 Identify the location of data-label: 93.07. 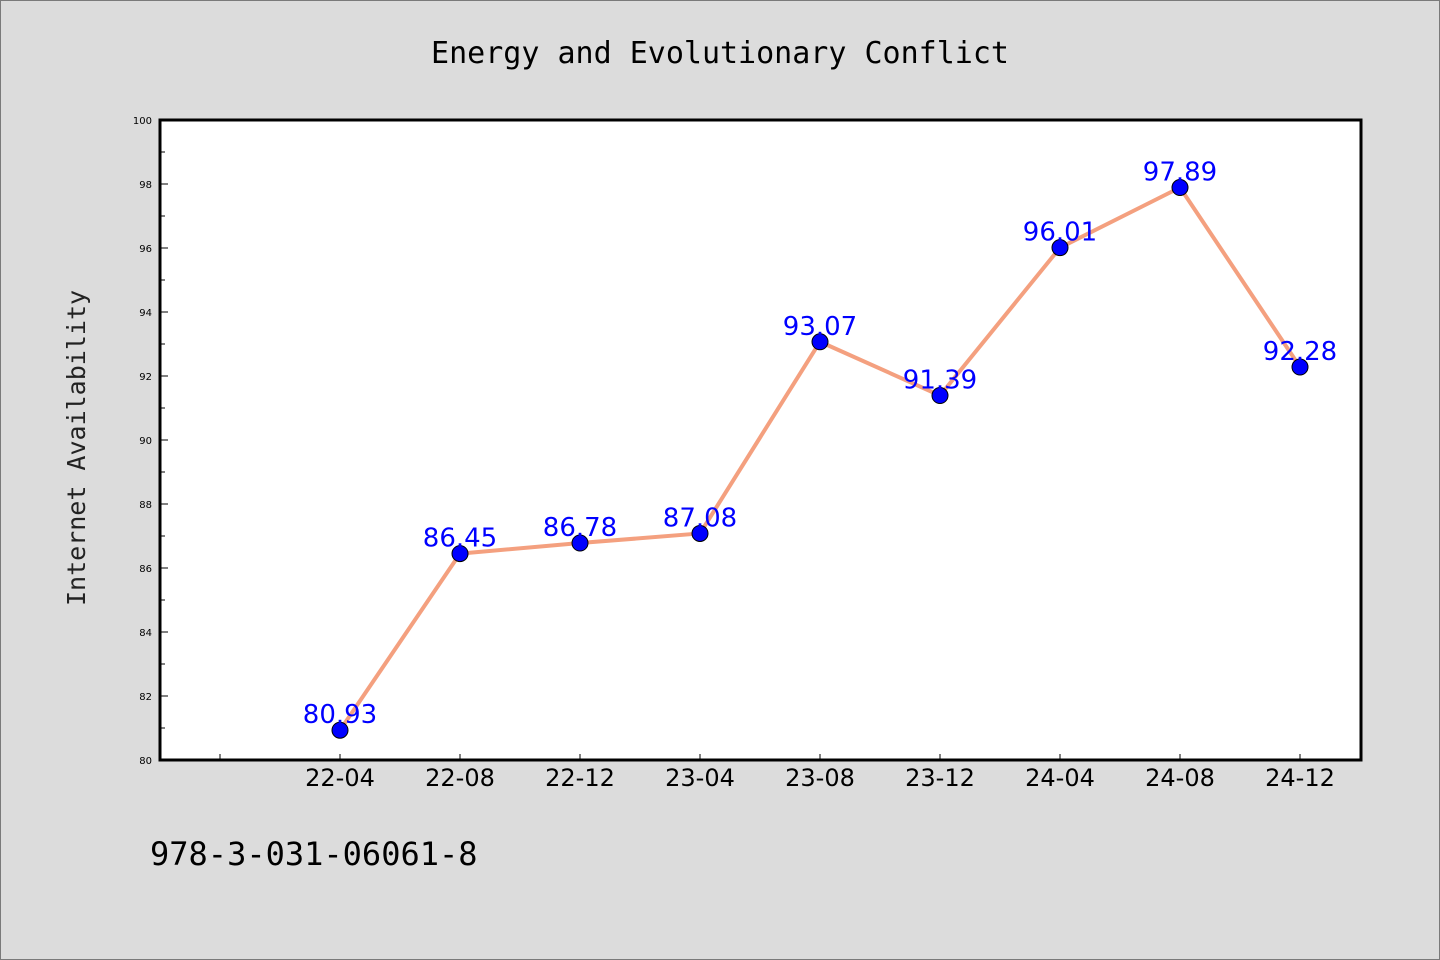
(820, 327).